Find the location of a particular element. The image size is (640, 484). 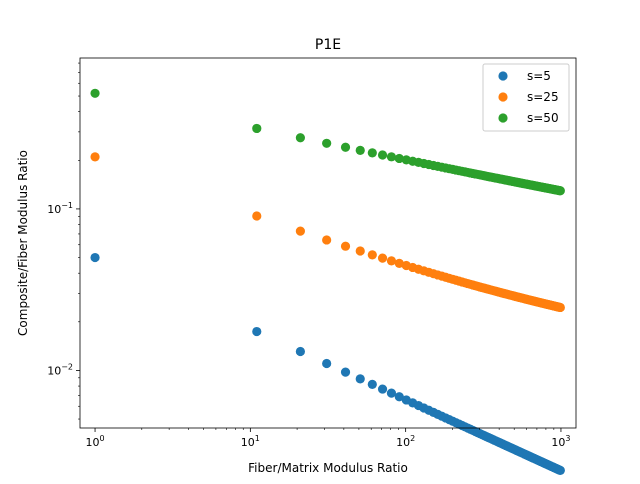

data-point-s=5-1 is located at coordinates (257, 331).